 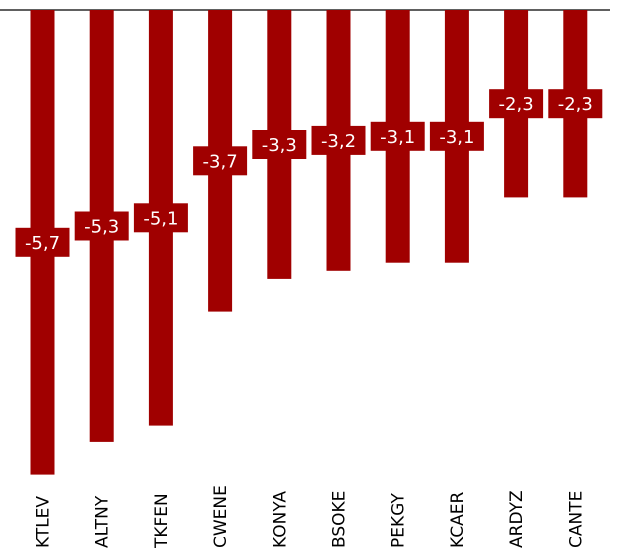 I want to click on data-label: -3,7, so click(x=220, y=161).